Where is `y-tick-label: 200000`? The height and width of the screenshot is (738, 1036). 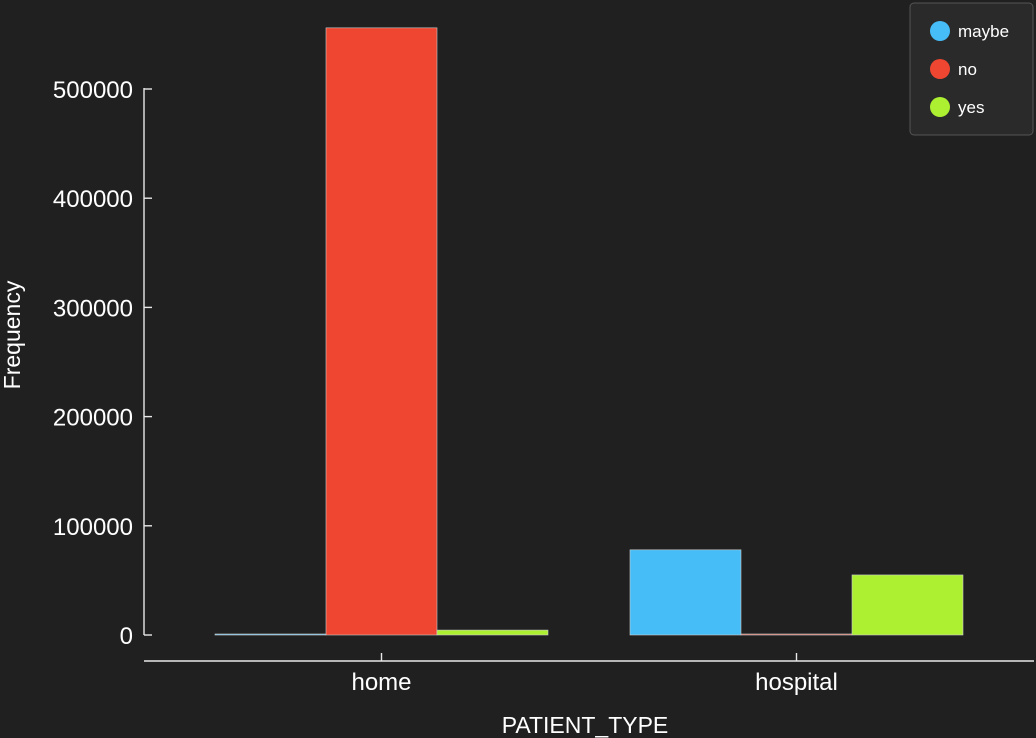
y-tick-label: 200000 is located at coordinates (93, 418).